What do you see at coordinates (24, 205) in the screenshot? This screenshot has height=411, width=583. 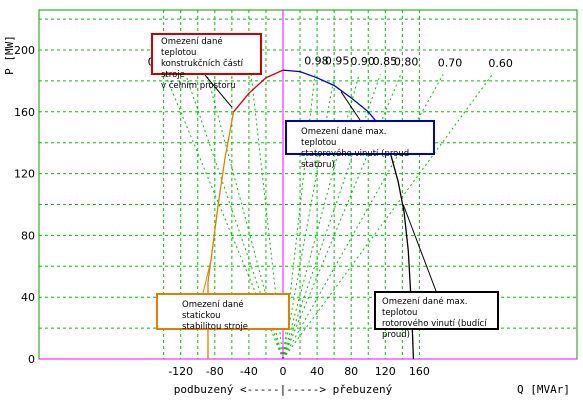 I see `y-tick-labels: 0 40 80 120 160 200` at bounding box center [24, 205].